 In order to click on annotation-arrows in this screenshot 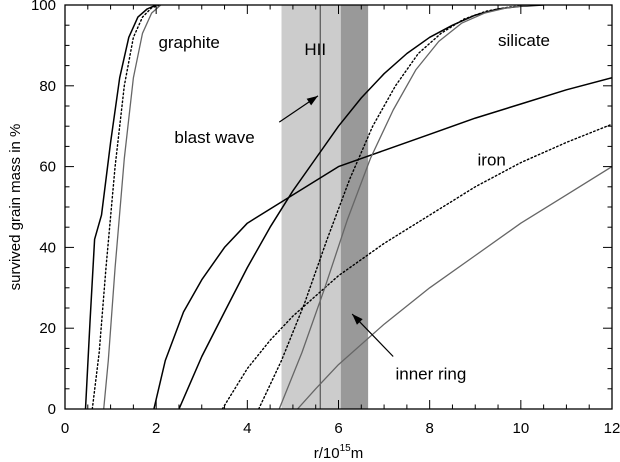, I will do `click(336, 226)`.